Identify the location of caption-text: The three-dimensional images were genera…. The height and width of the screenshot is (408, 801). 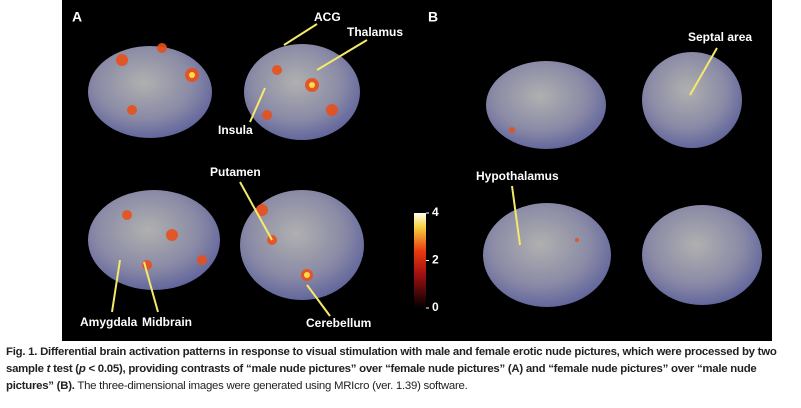
(271, 386).